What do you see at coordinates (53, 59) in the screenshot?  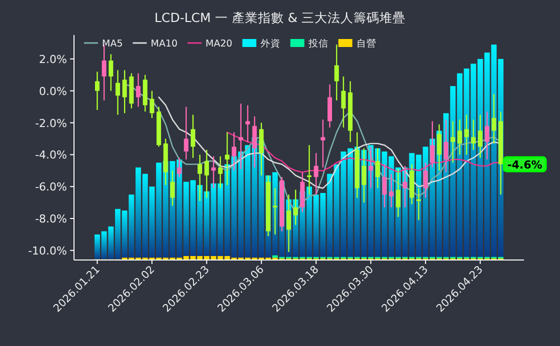 I see `y-tick-label: 2.0%` at bounding box center [53, 59].